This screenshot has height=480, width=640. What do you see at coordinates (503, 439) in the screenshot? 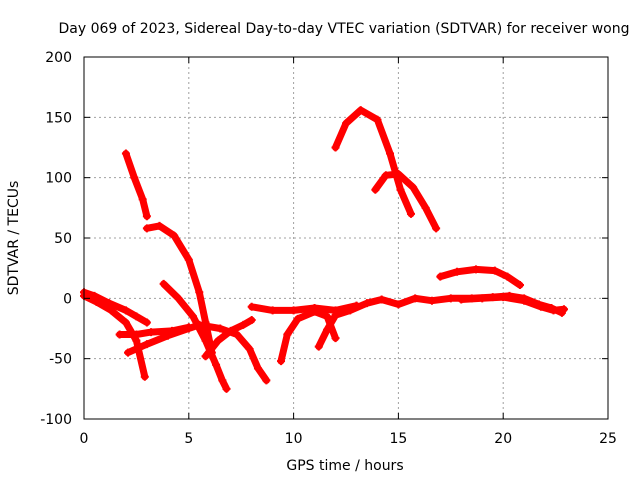
I see `x-tick-label: 20` at bounding box center [503, 439].